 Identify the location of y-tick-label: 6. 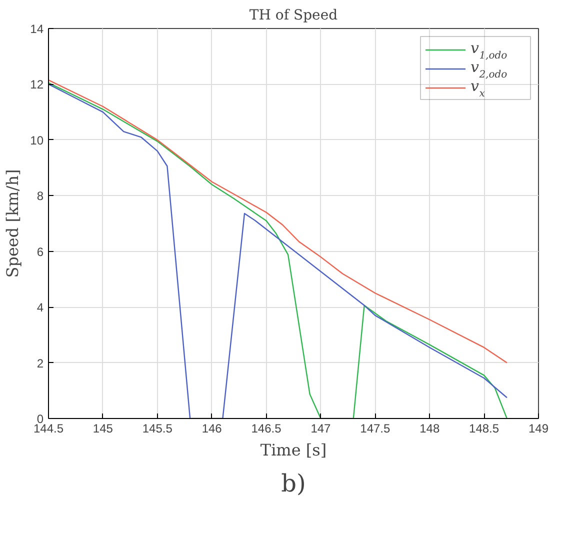
(40, 251).